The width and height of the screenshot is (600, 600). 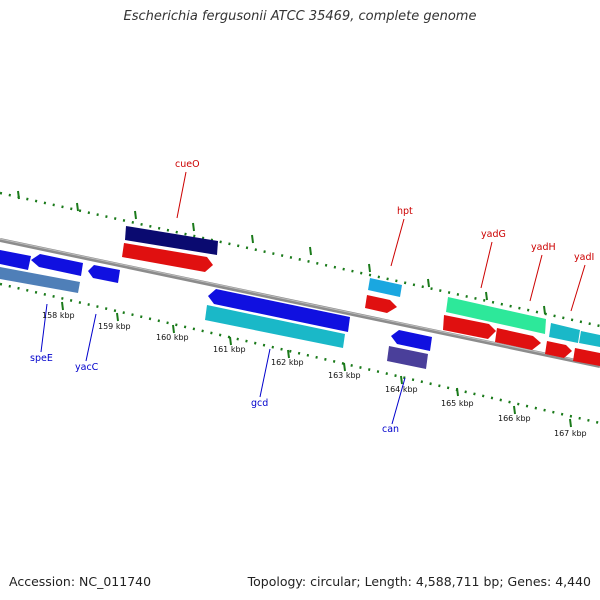 I want to click on ruler-tick-label: 164 kbp, so click(x=401, y=389).